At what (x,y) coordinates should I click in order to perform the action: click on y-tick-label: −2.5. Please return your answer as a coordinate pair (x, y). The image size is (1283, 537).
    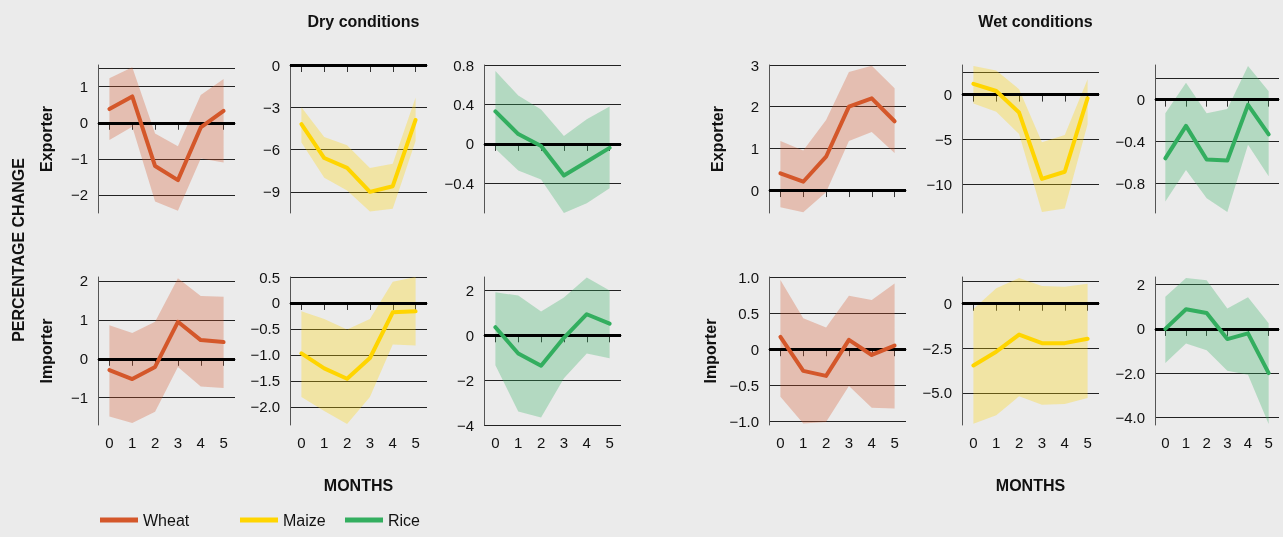
    Looking at the image, I should click on (937, 348).